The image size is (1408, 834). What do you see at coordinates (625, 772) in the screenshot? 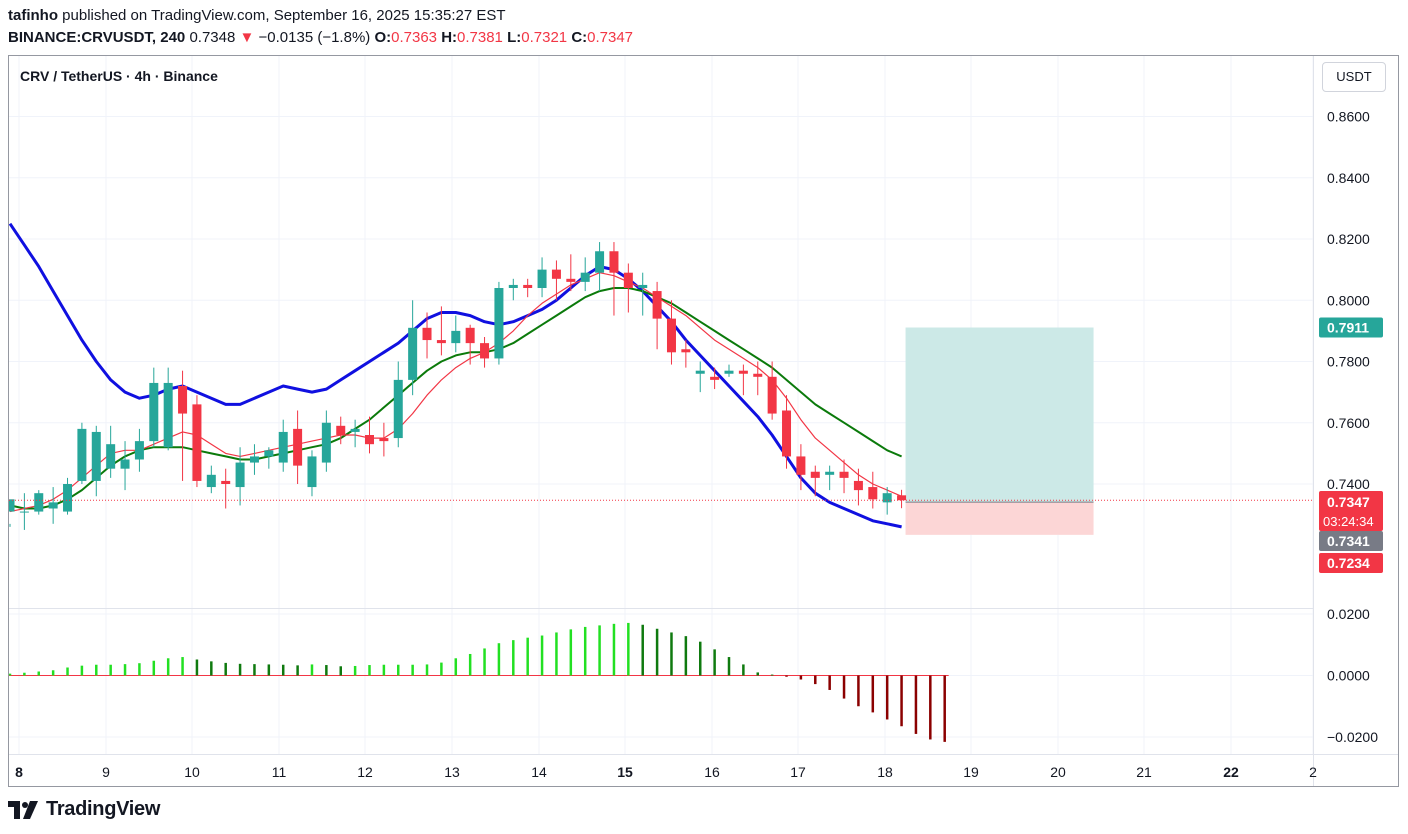
I see `time-tick-label: 15` at bounding box center [625, 772].